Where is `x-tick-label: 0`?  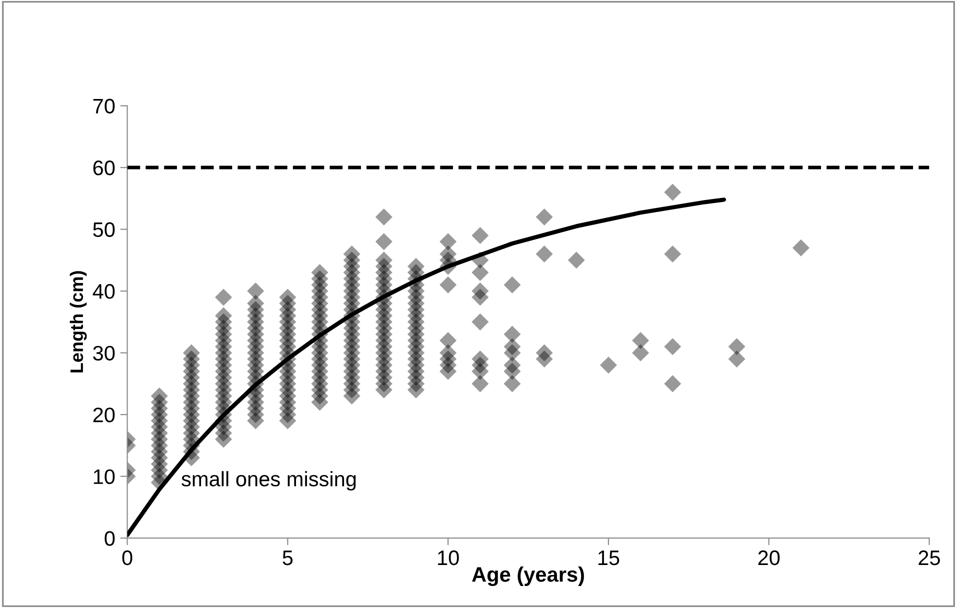 x-tick-label: 0 is located at coordinates (127, 558).